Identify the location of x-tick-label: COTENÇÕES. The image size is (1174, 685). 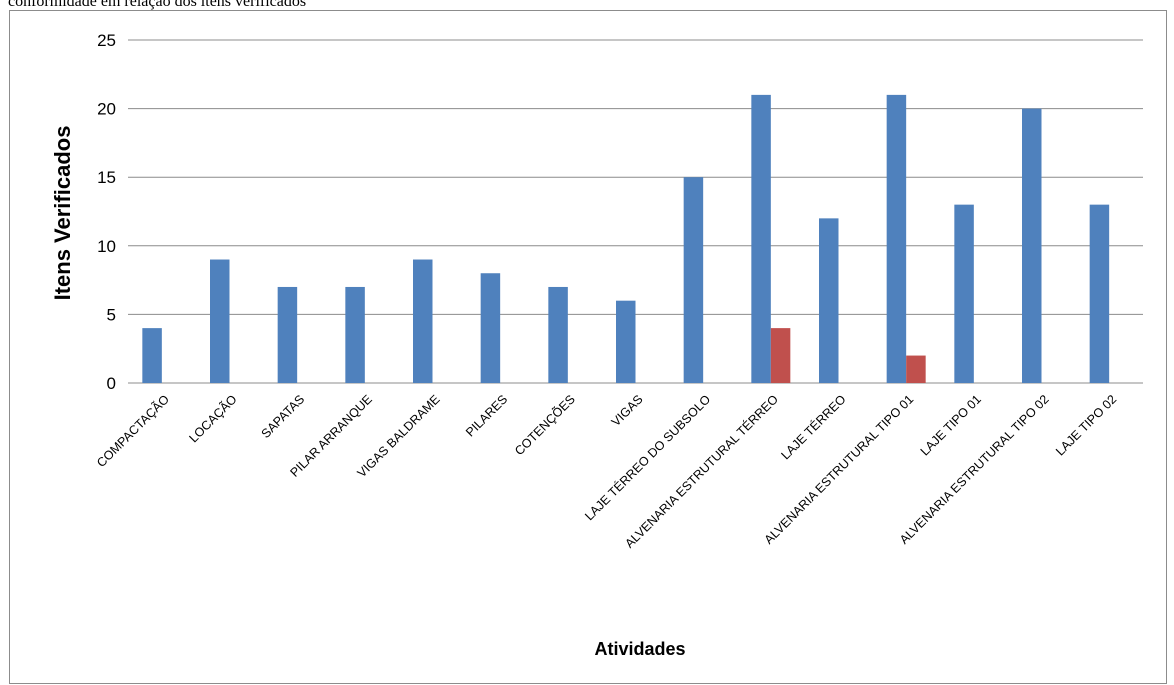
(544, 425).